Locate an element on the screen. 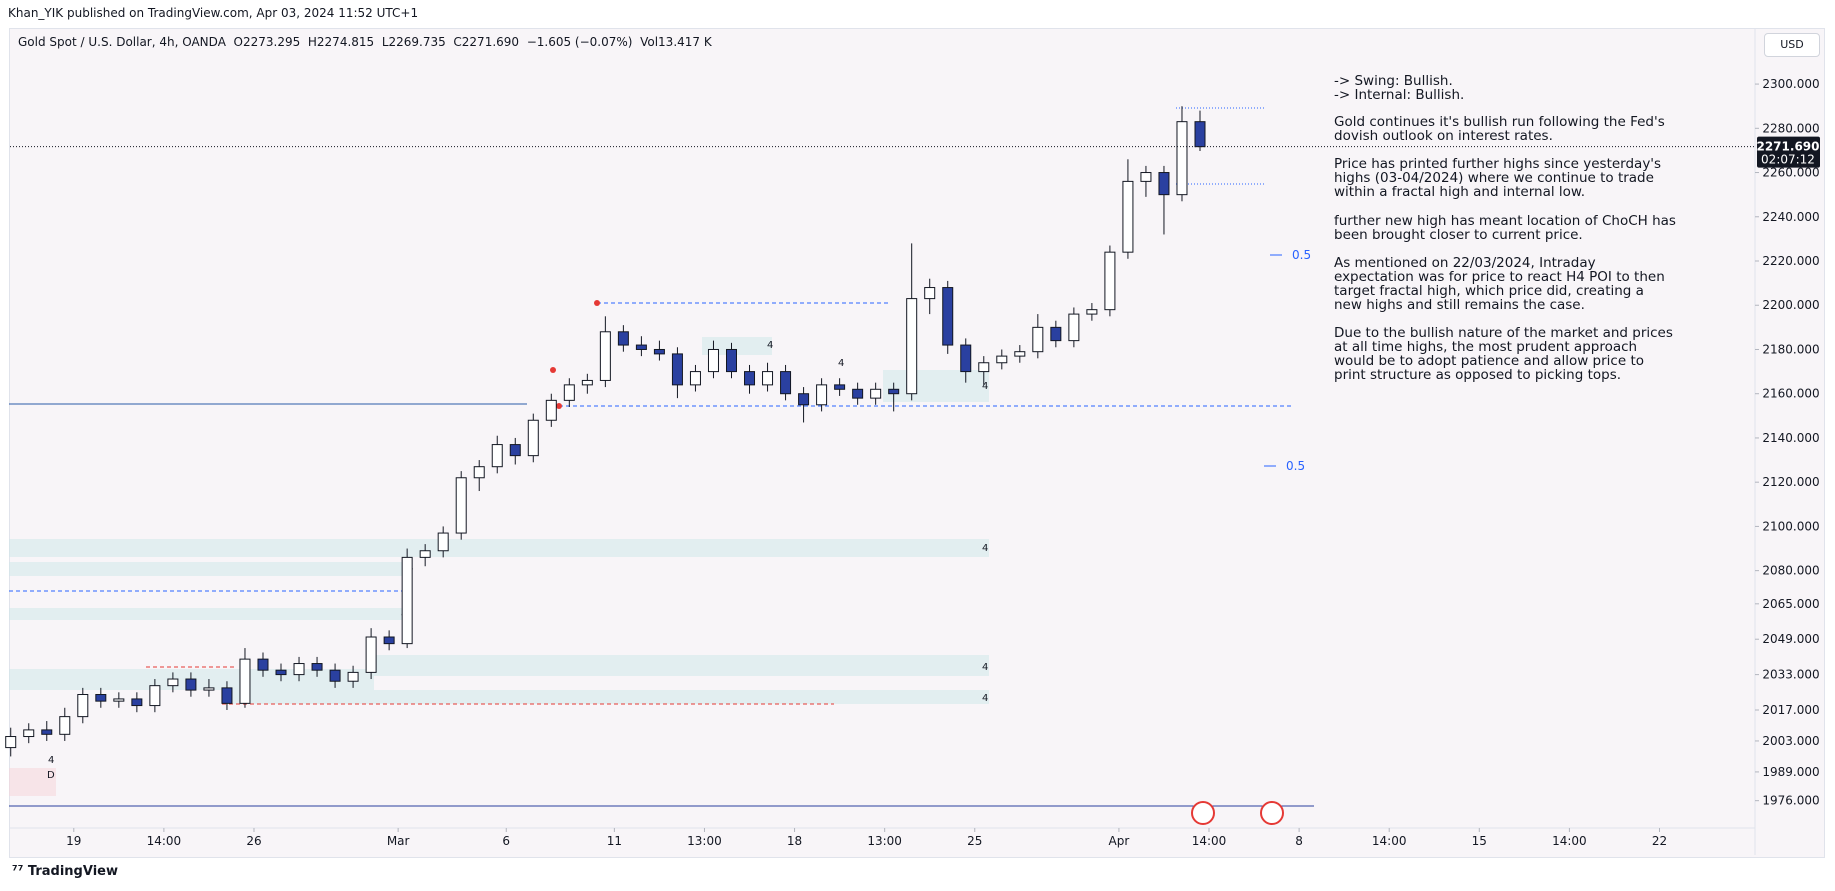 The width and height of the screenshot is (1835, 891). last-price-label: 2271.690 is located at coordinates (1787, 147).